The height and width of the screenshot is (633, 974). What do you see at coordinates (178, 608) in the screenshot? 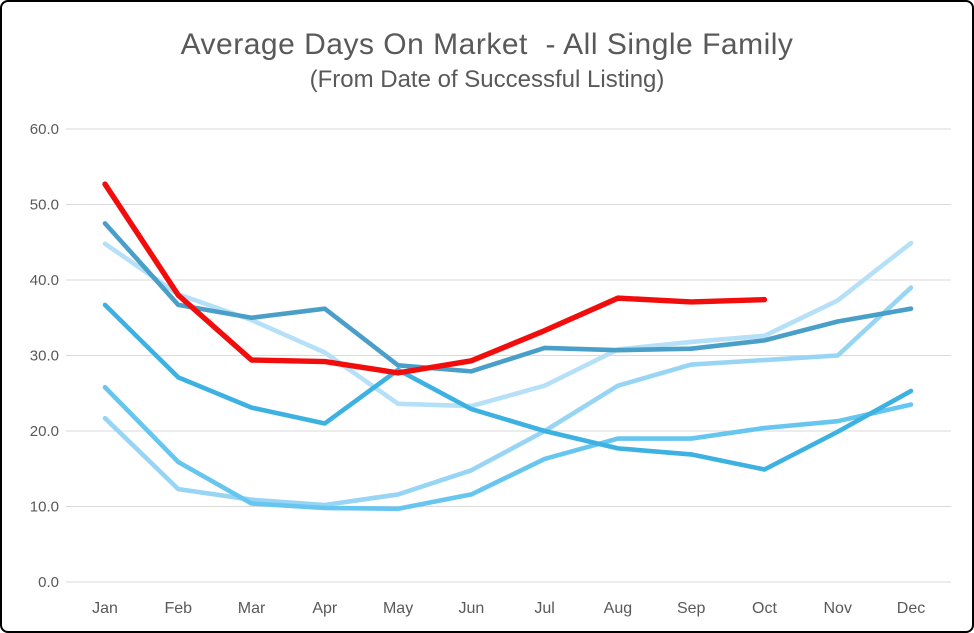
I see `x-axis-month-label: Feb` at bounding box center [178, 608].